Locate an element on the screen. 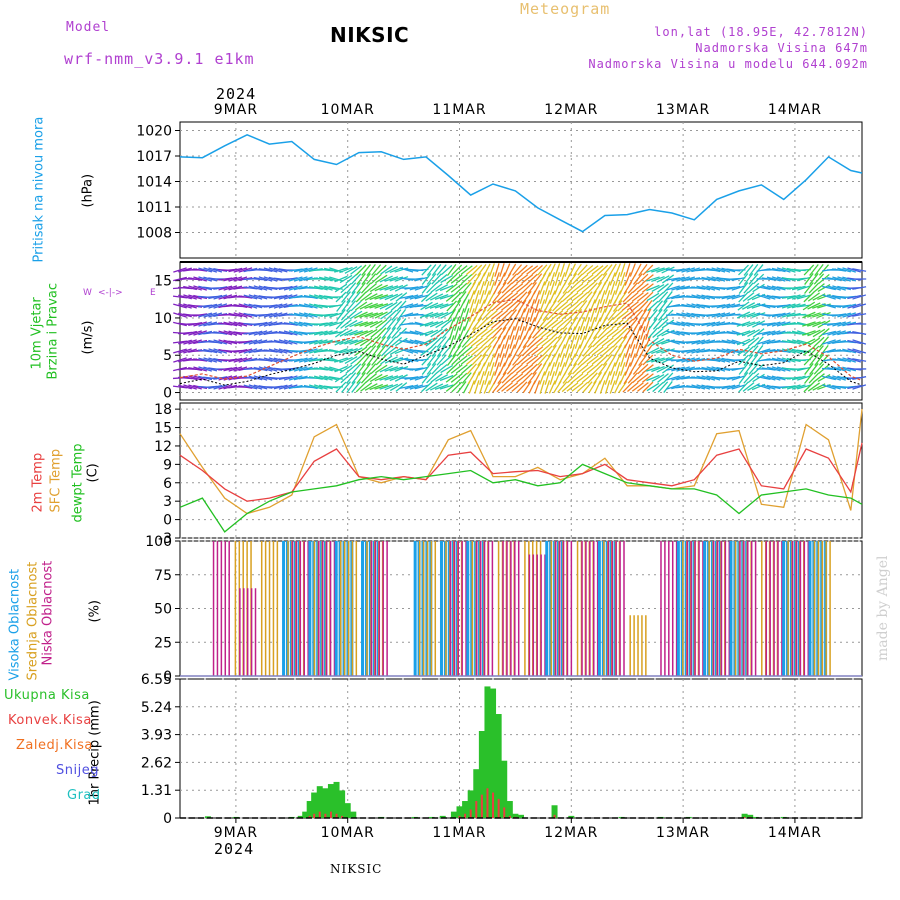 The height and width of the screenshot is (900, 900). ytick-label-temperature: 0 is located at coordinates (167, 521).